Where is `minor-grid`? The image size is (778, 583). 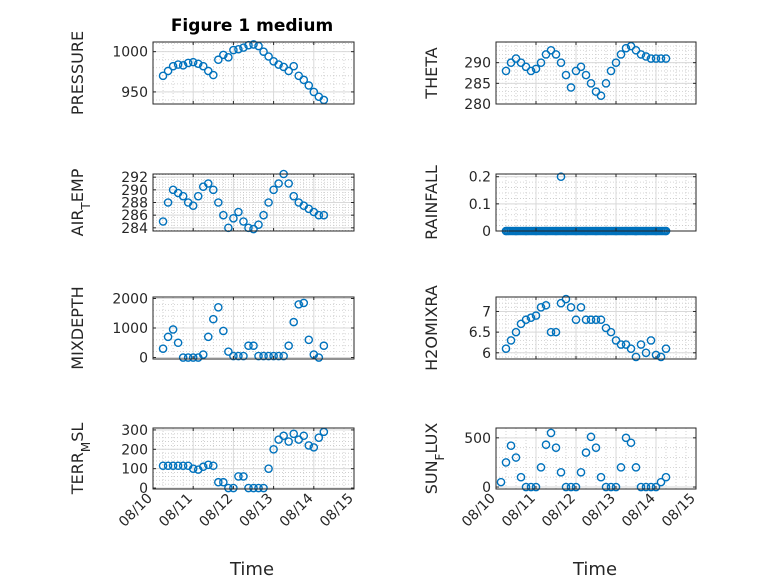 minor-grid is located at coordinates (253, 458).